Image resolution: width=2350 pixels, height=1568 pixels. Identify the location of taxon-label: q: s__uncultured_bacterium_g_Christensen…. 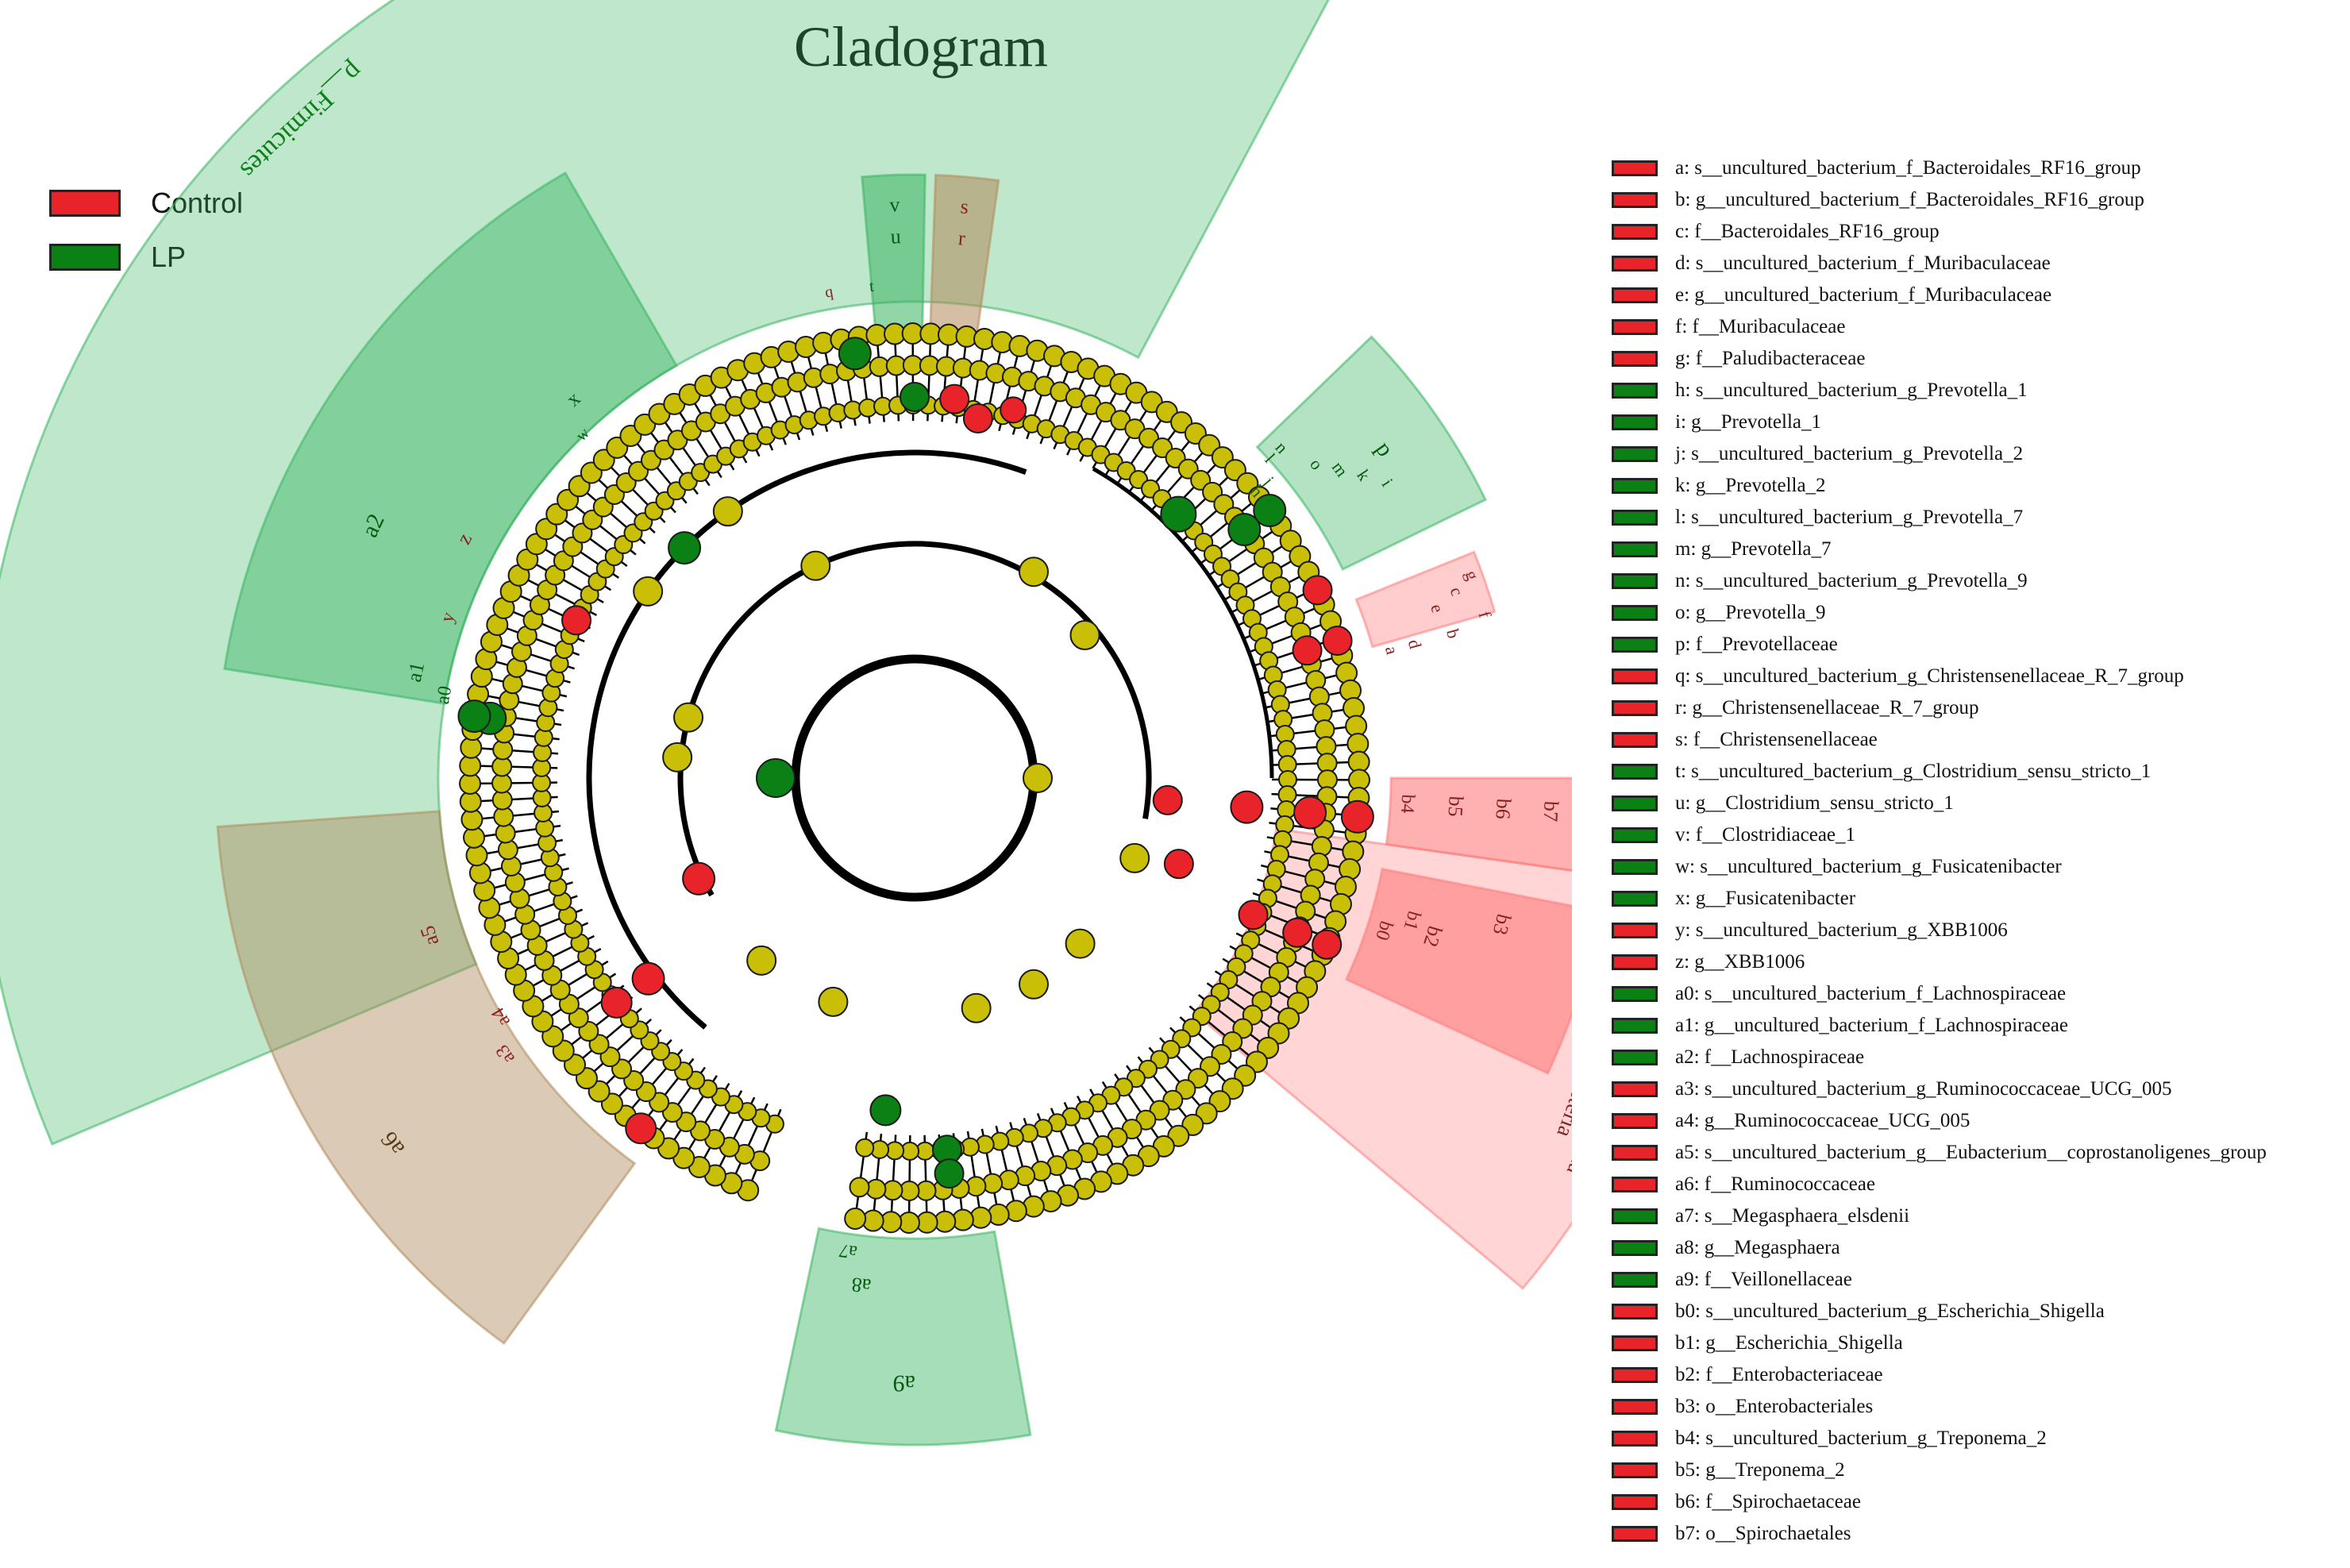
(1929, 676).